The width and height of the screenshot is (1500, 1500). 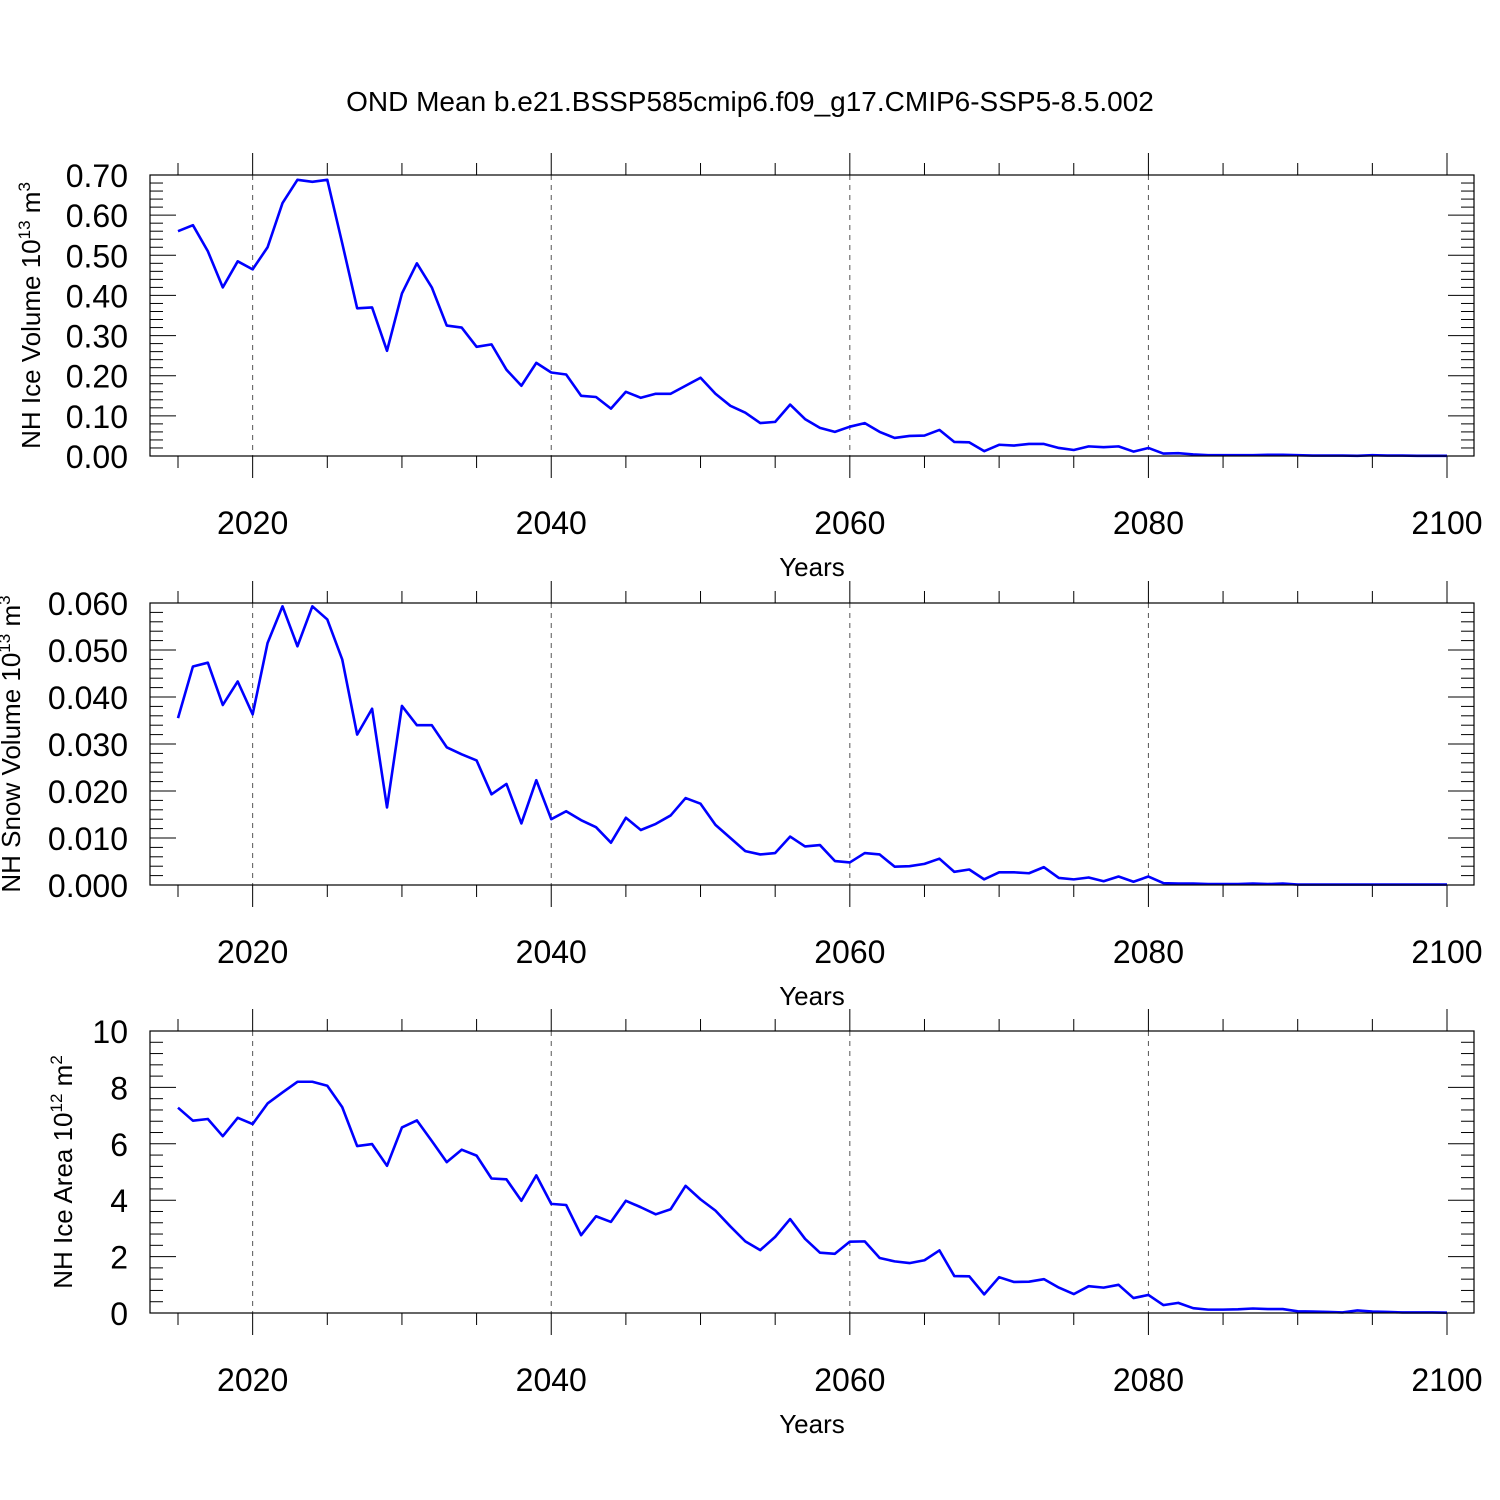 I want to click on snow-volume-y-tick-label: 0.050, so click(x=88, y=651).